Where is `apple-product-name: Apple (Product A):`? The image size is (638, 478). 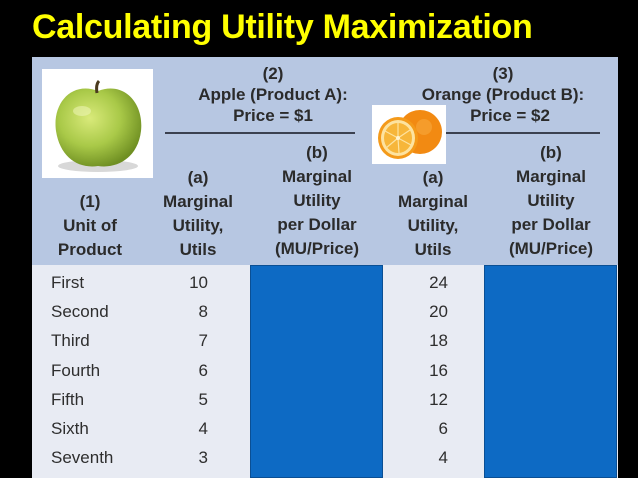
apple-product-name: Apple (Product A): is located at coordinates (273, 94).